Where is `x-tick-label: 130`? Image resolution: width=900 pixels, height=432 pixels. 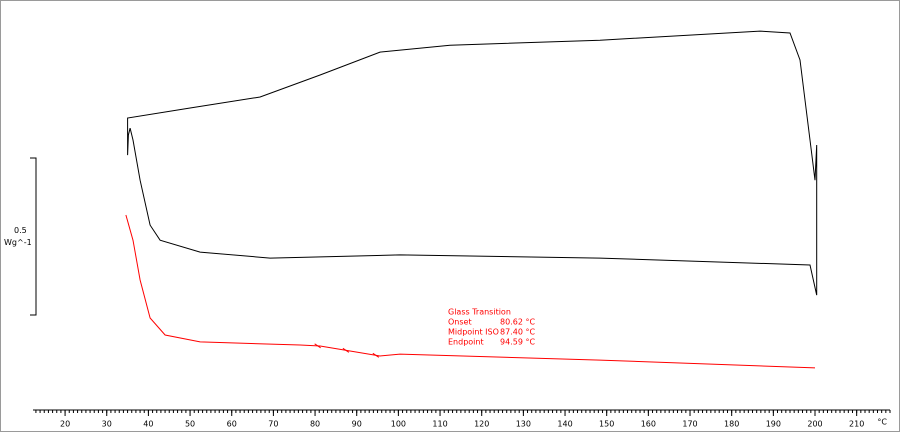
x-tick-label: 130 is located at coordinates (523, 424).